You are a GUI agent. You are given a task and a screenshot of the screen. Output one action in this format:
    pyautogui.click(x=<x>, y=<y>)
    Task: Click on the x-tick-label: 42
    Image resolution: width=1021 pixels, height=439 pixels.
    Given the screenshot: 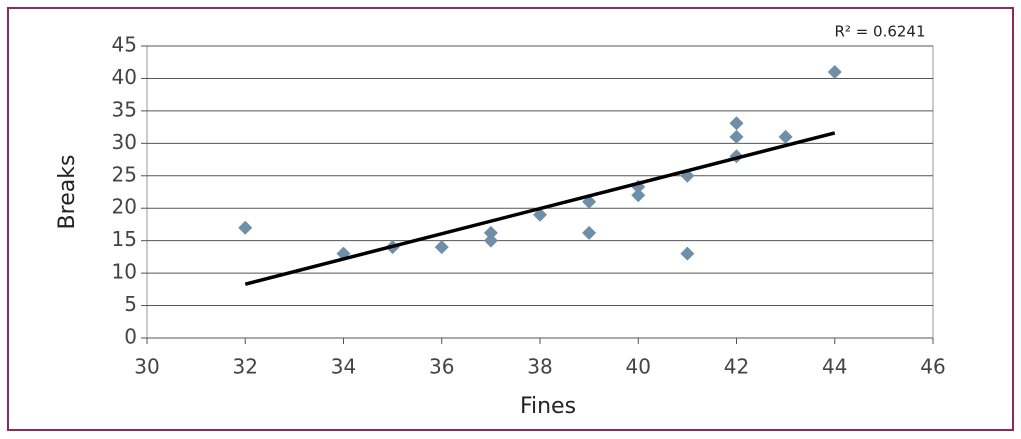 What is the action you would take?
    pyautogui.click(x=736, y=367)
    